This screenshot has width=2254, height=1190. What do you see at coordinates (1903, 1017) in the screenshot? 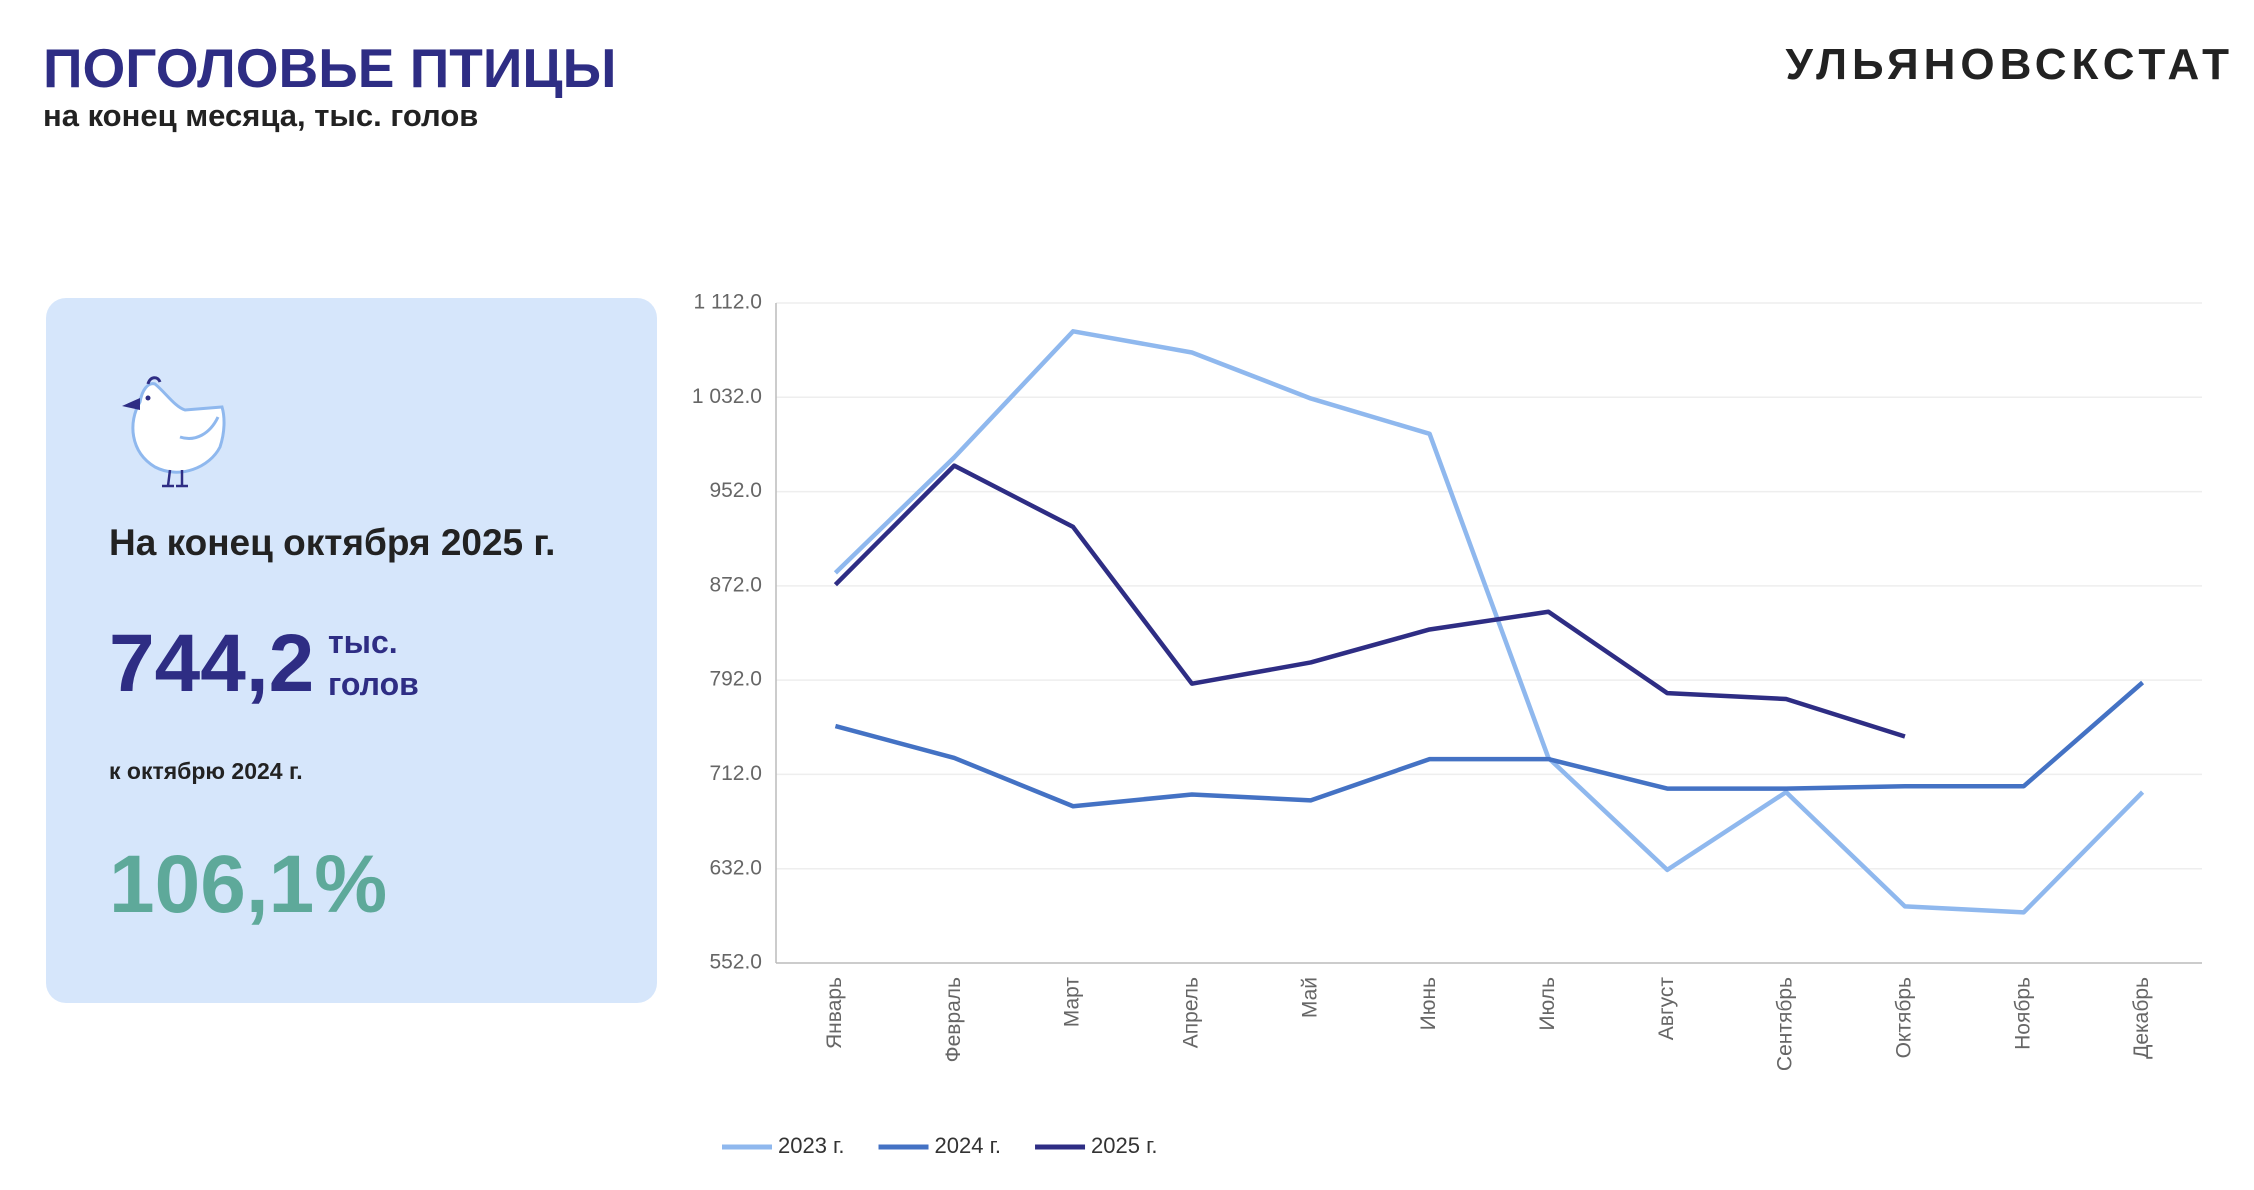
I see `x-tick-label: Октябрь` at bounding box center [1903, 1017].